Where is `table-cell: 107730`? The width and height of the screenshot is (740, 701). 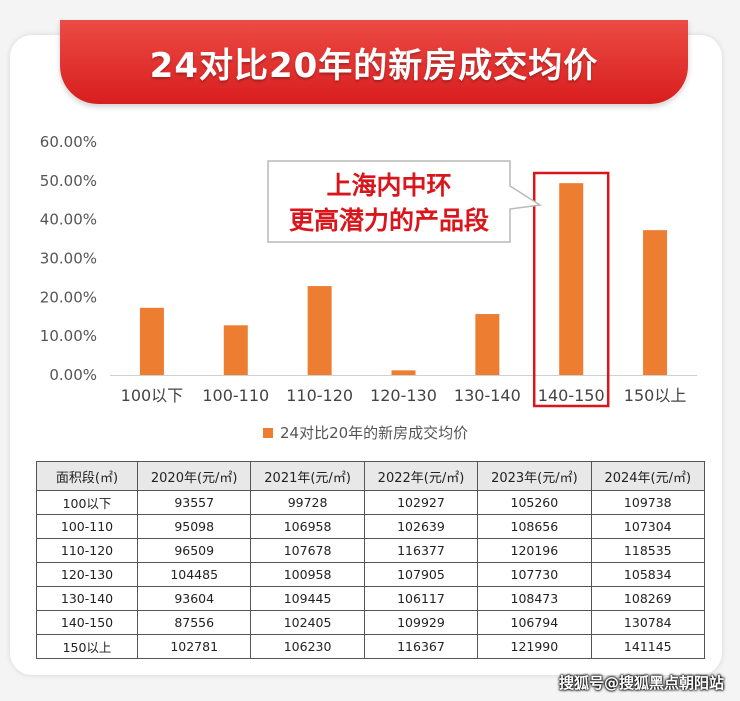
table-cell: 107730 is located at coordinates (534, 574).